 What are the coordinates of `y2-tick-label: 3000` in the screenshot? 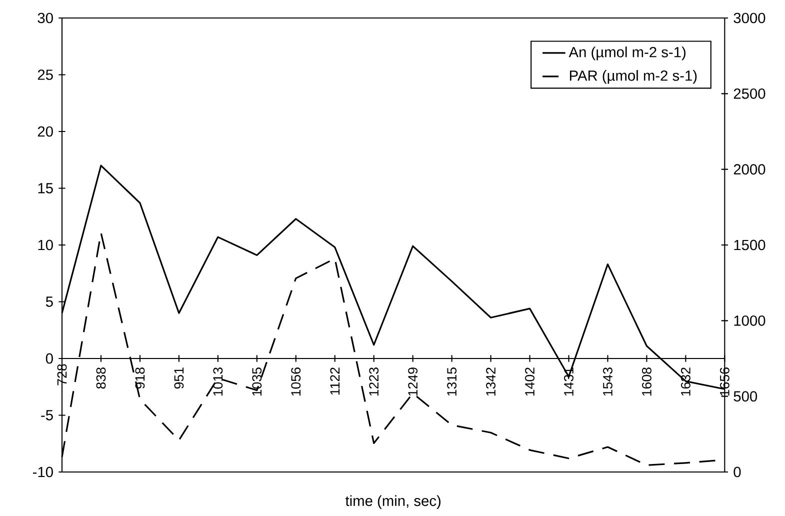 It's located at (750, 18).